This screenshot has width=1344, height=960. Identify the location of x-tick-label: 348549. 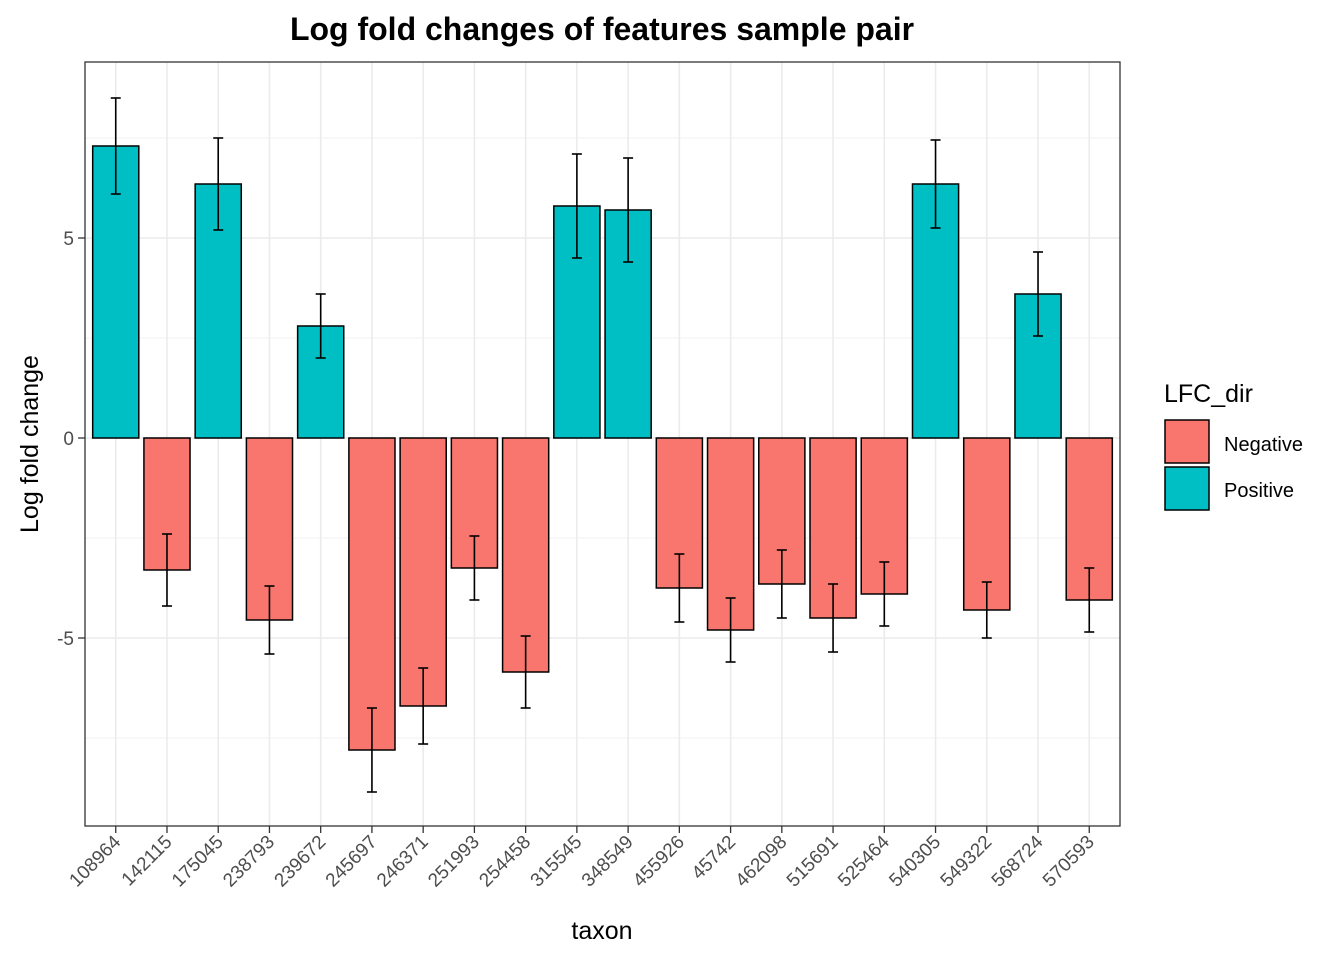
(608, 862).